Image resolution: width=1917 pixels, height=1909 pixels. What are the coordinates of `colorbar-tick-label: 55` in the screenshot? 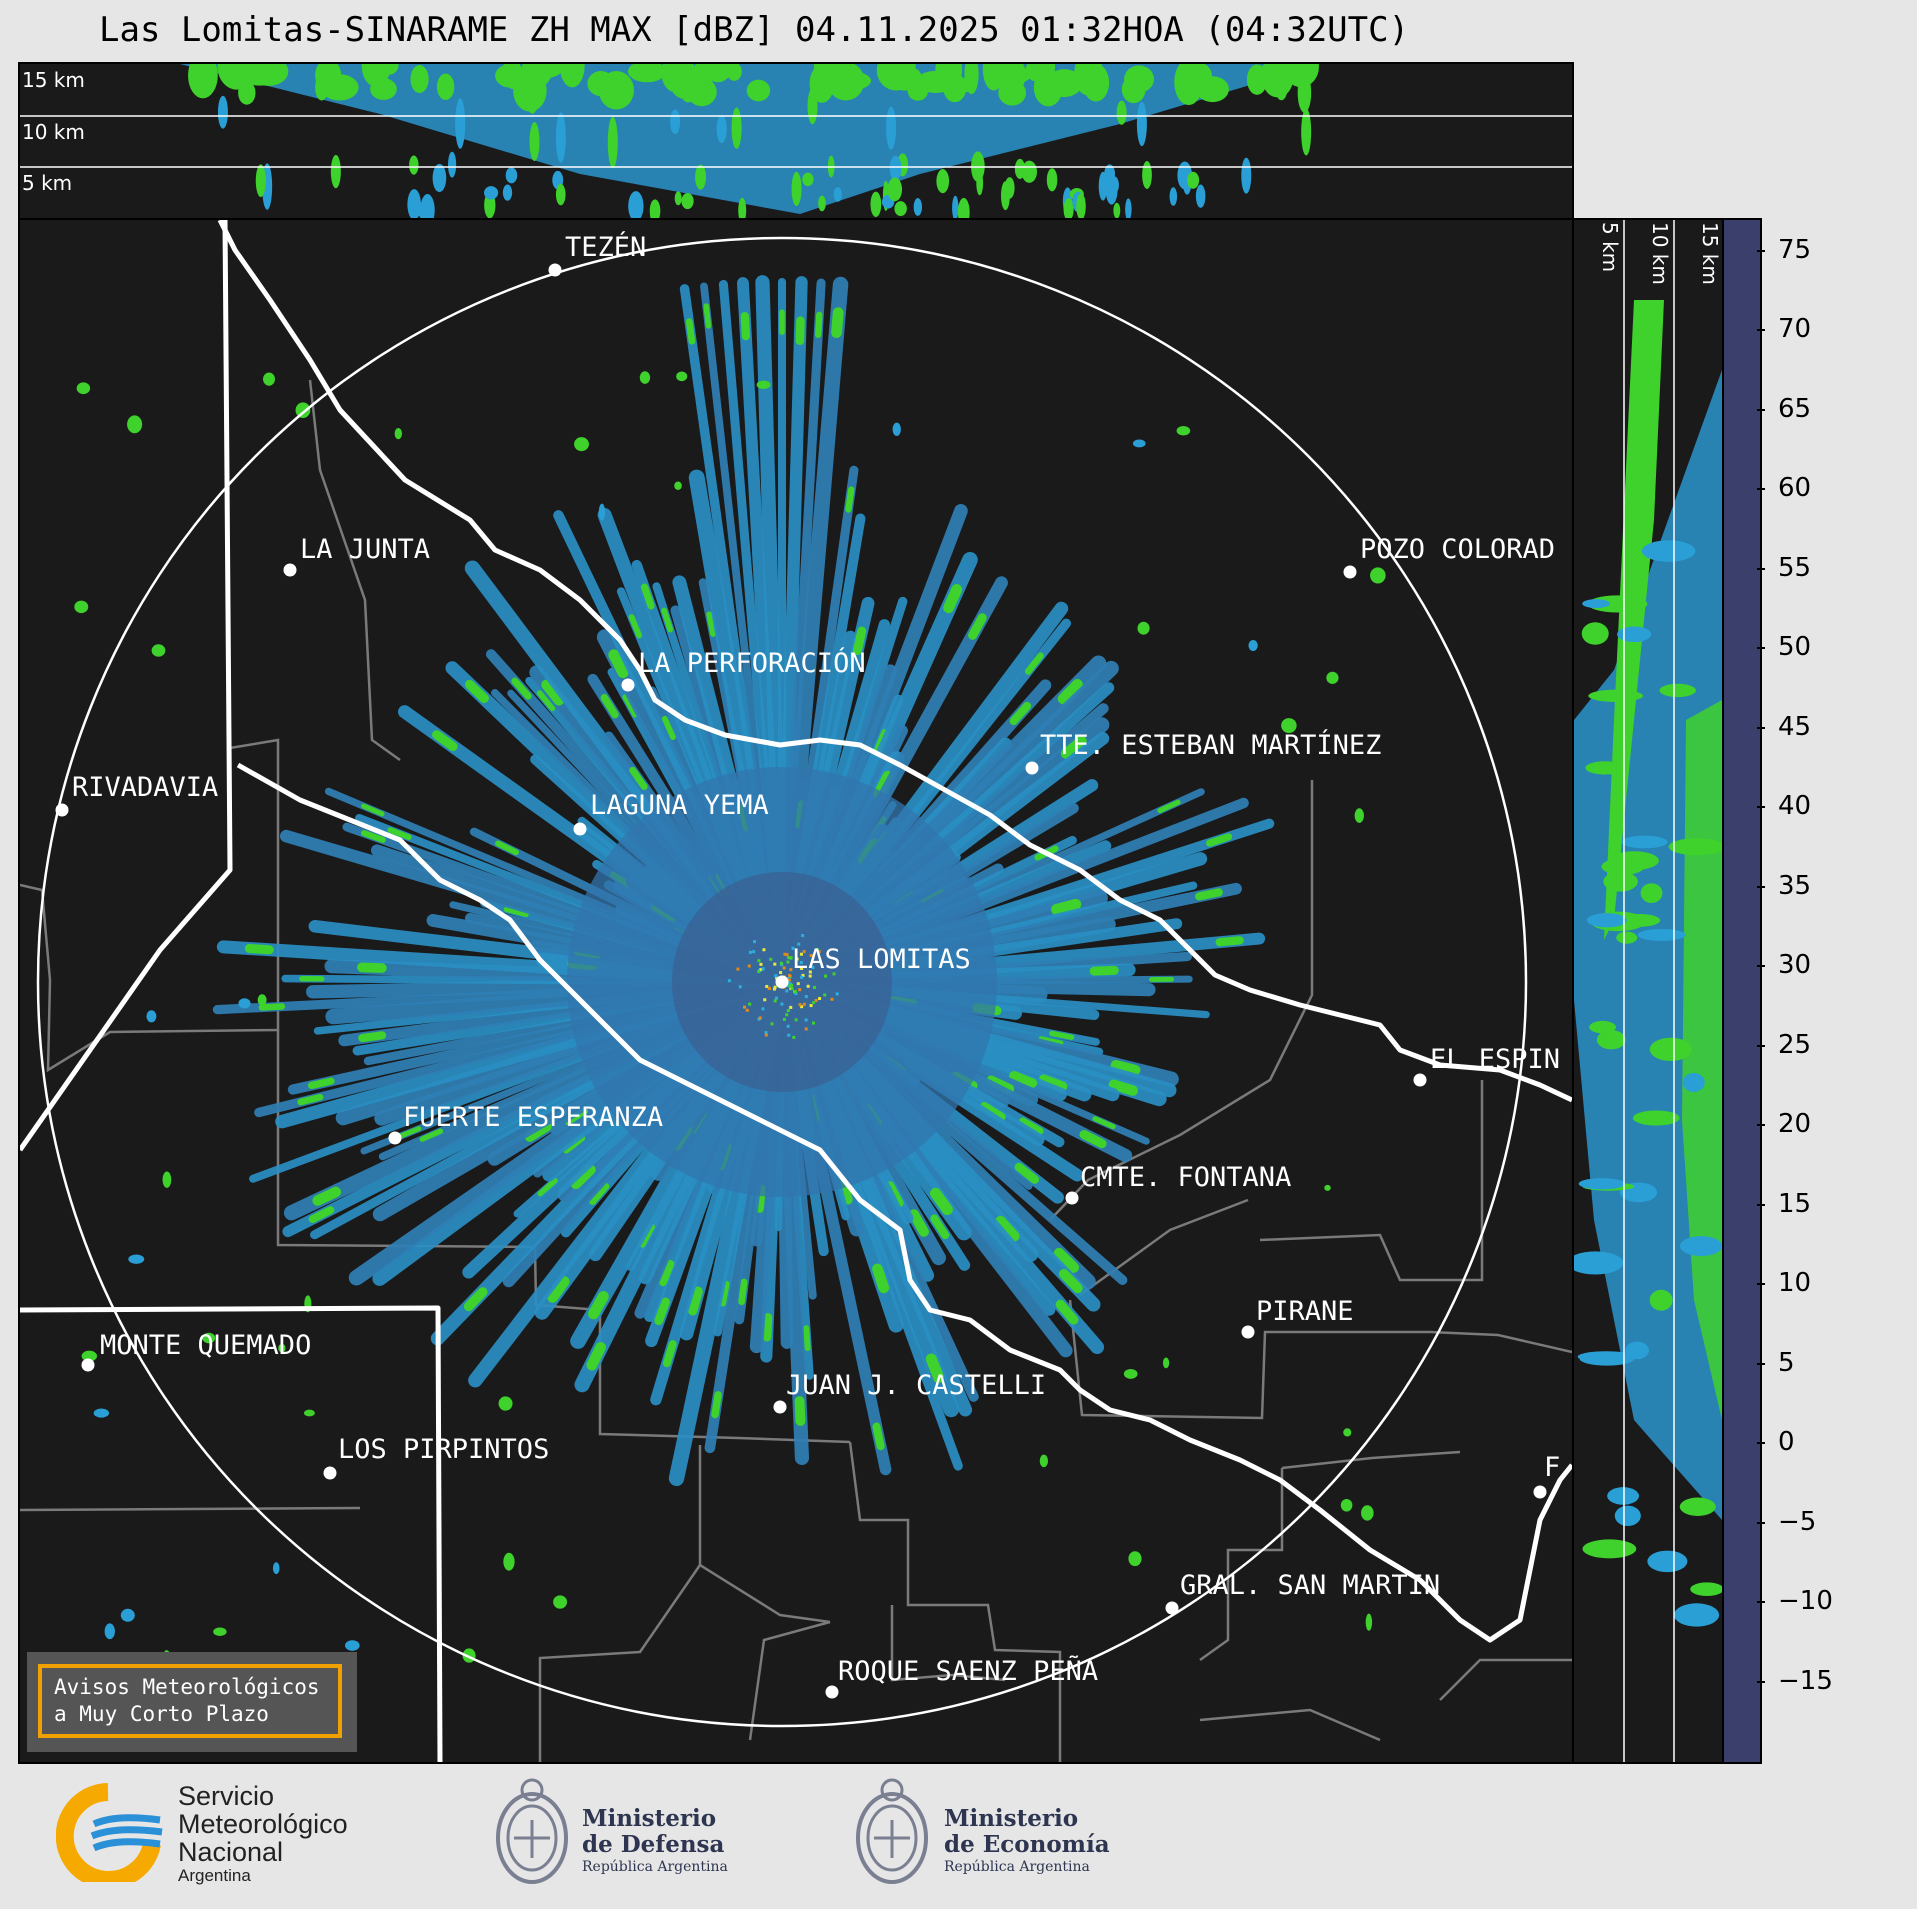 It's located at (1783, 568).